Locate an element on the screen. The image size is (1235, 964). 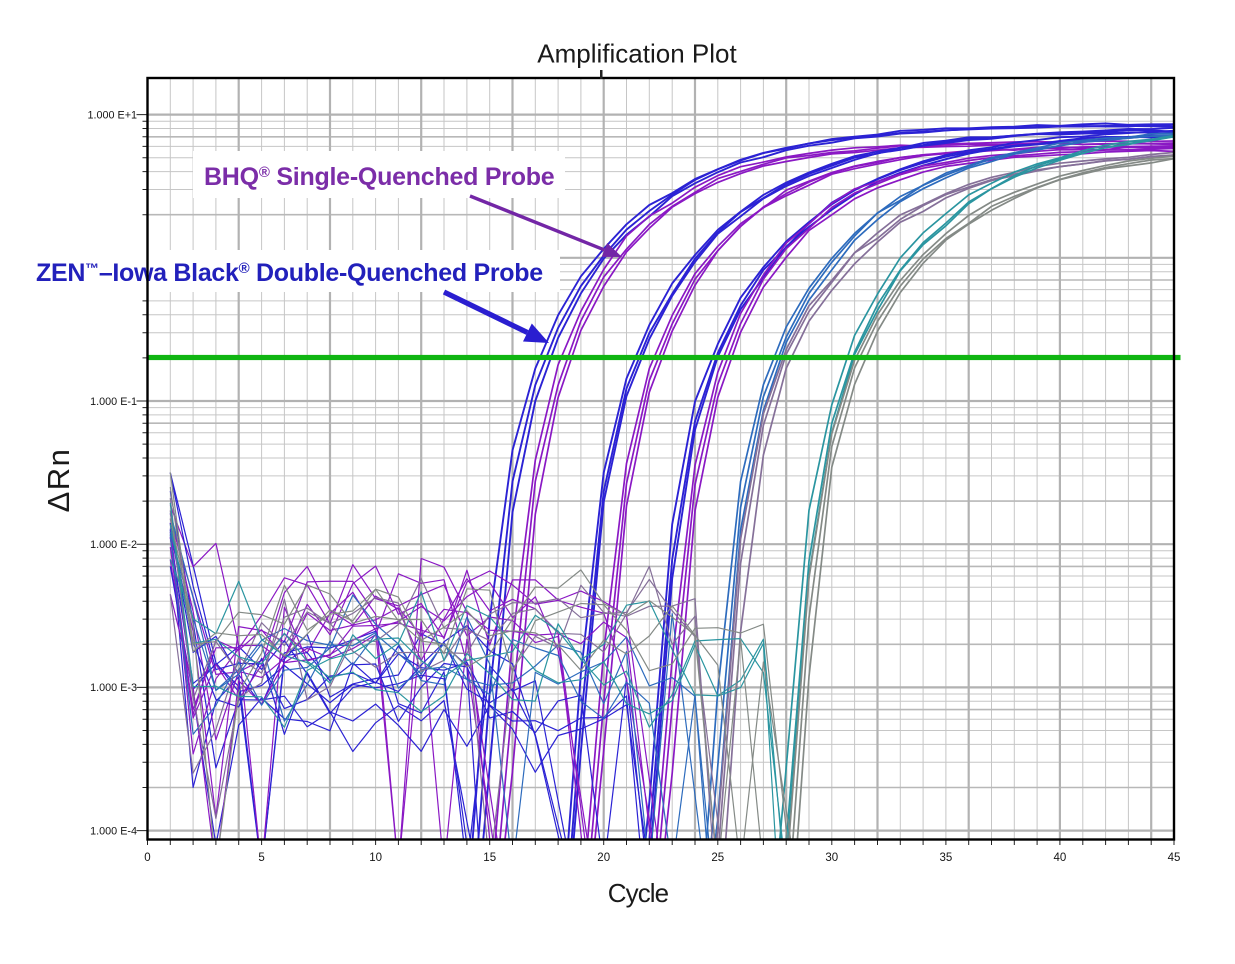
svg-text: 40 is located at coordinates (1060, 858).